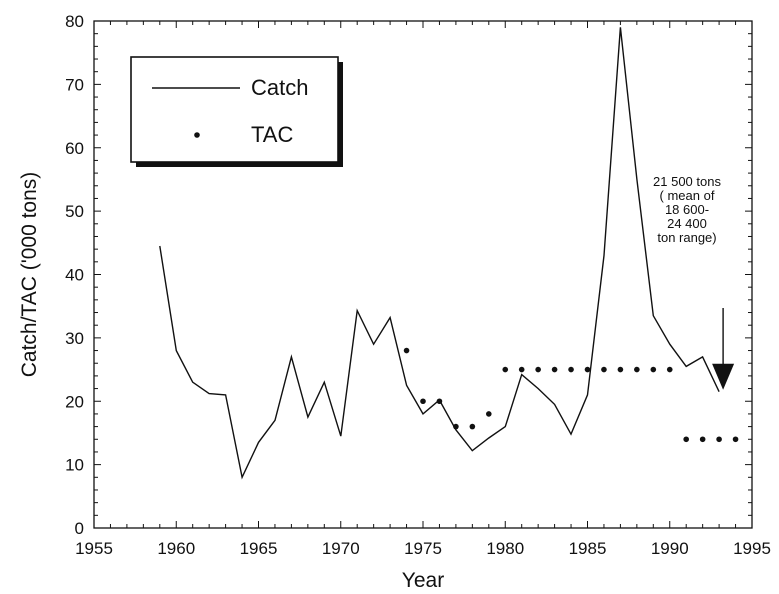  I want to click on annotation-line: 18 600-, so click(687, 209).